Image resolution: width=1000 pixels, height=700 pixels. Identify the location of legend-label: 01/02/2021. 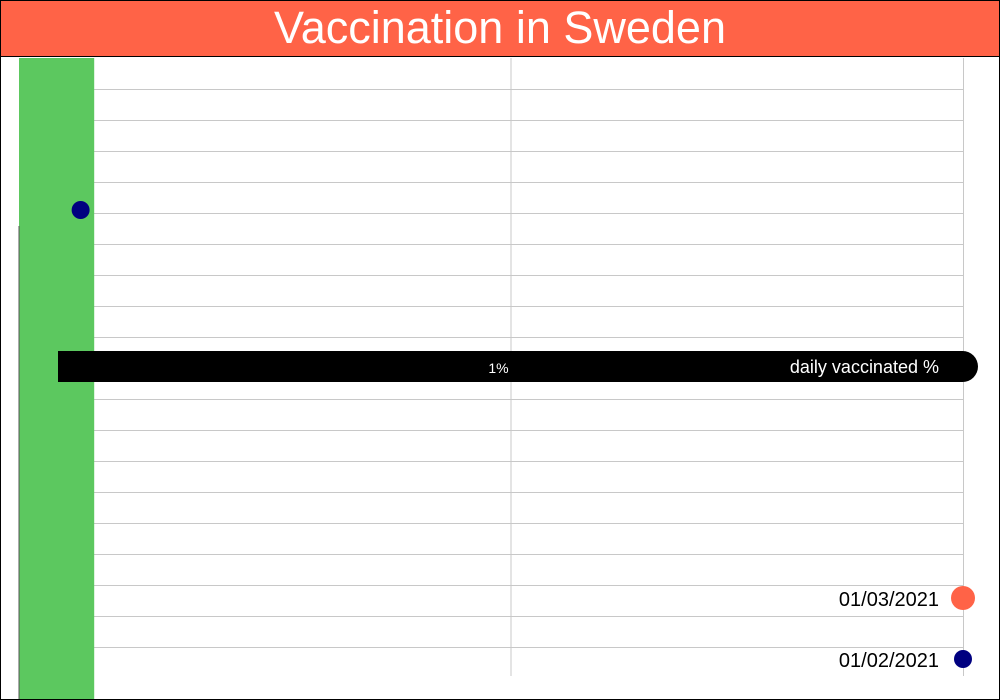
(889, 661).